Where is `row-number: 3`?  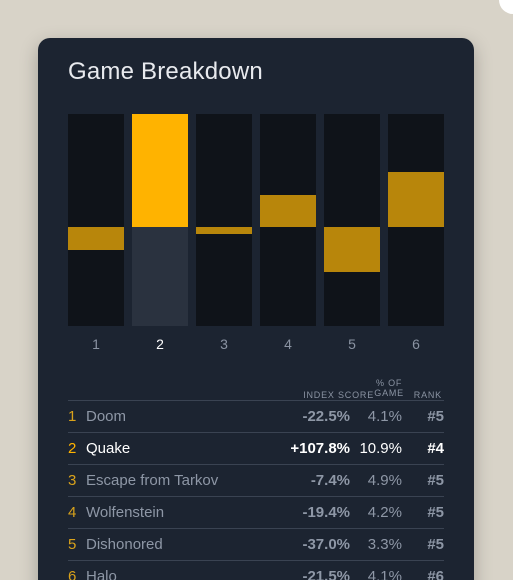
row-number: 3 is located at coordinates (72, 480).